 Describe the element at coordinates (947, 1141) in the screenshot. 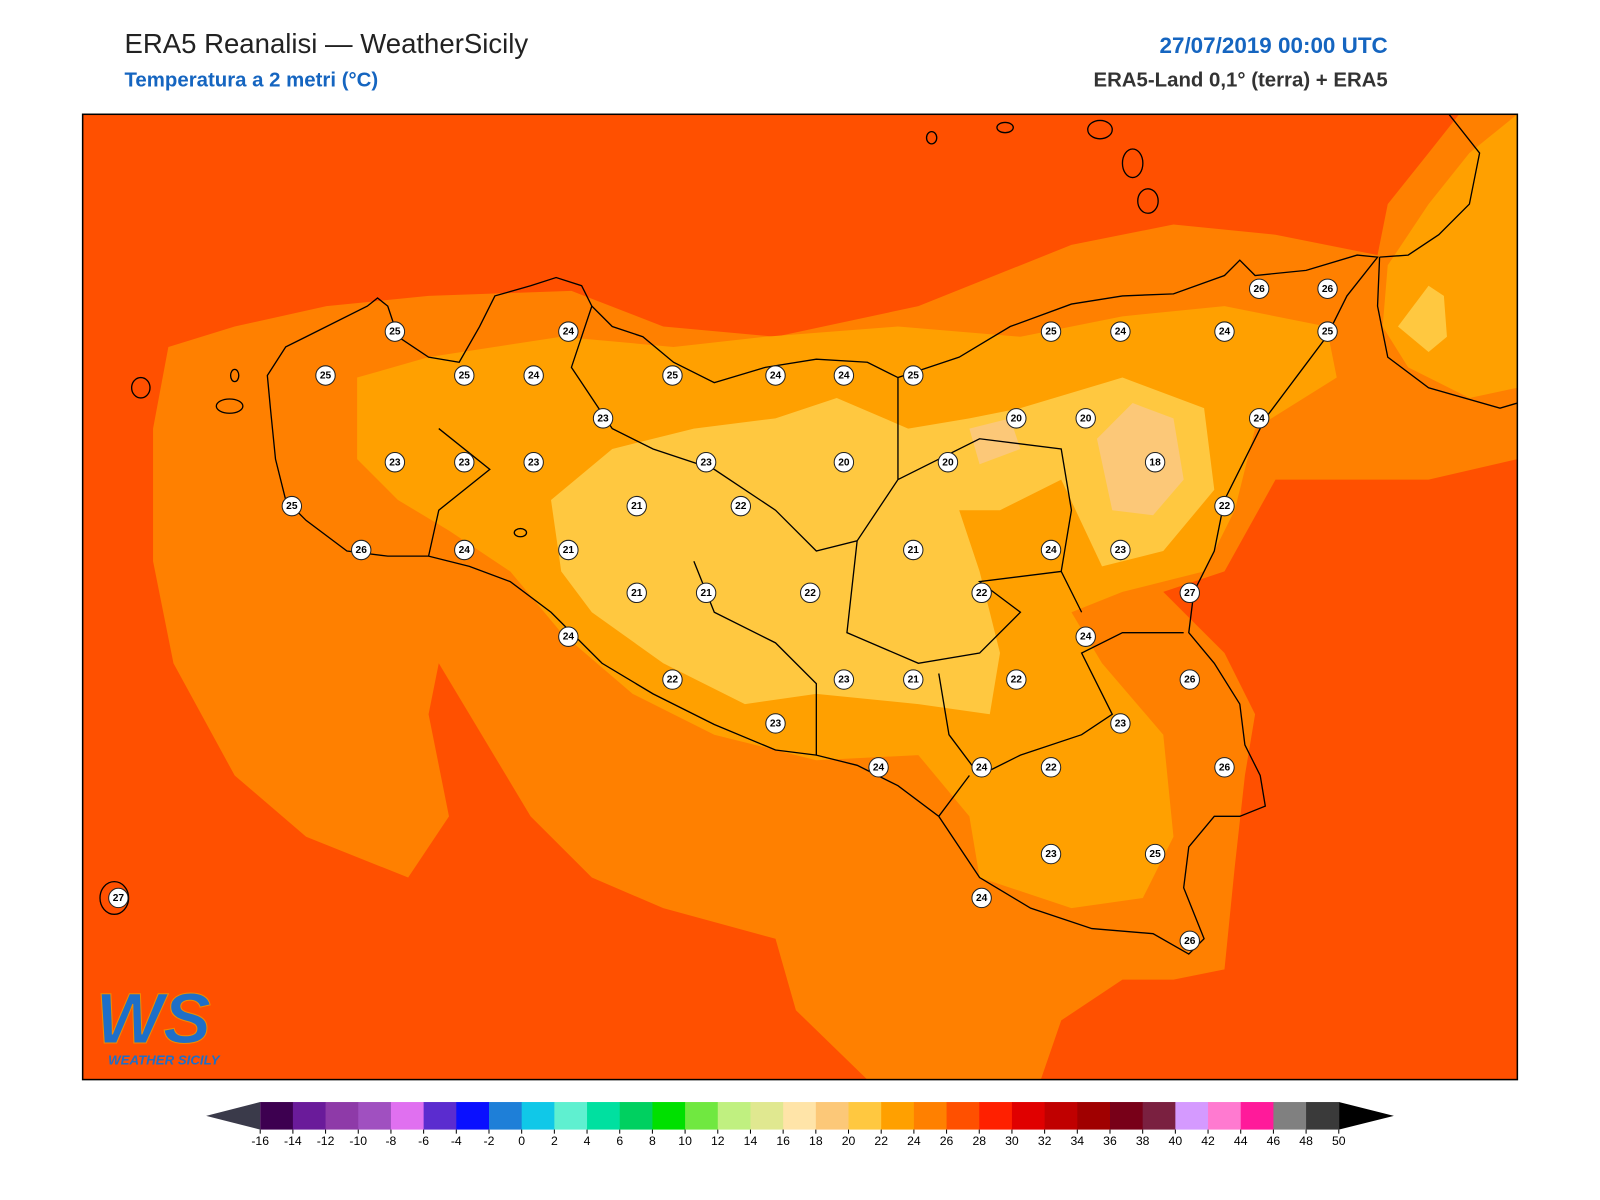

I see `colorbar-tick-label: 26` at that location.